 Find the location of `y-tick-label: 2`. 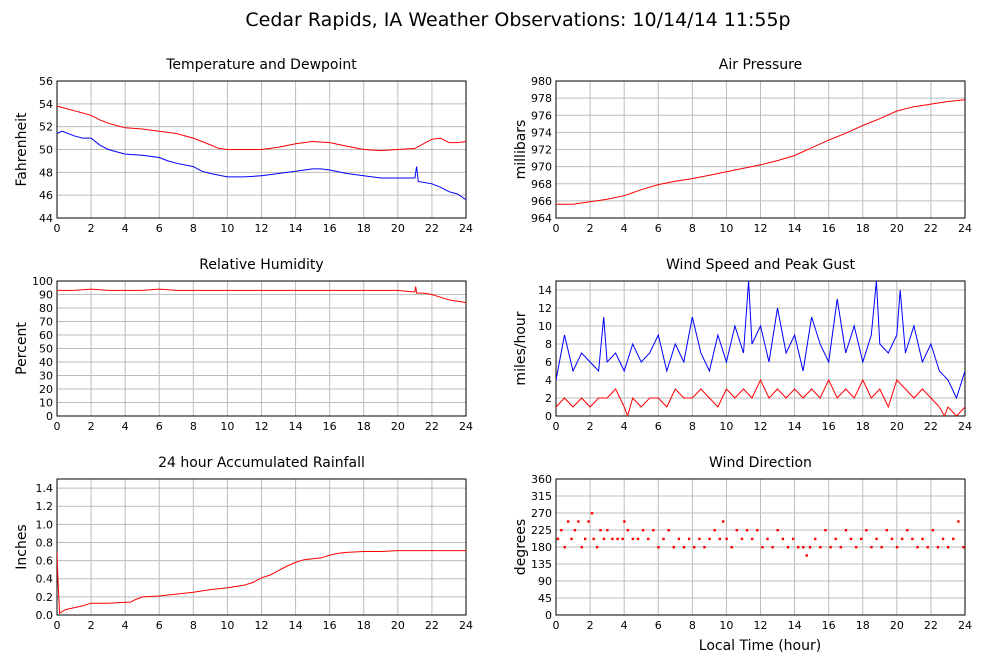

y-tick-label: 2 is located at coordinates (548, 398).